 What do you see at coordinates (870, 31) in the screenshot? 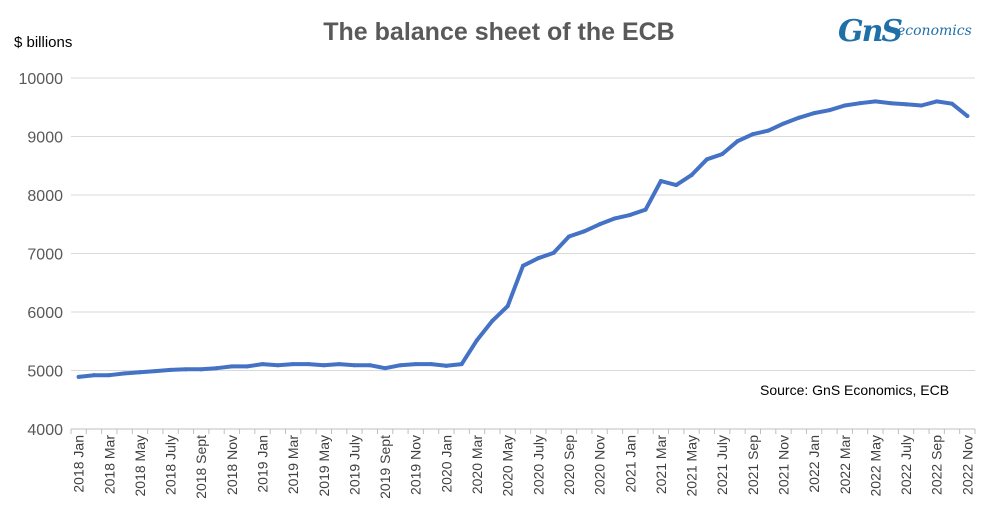
I see `logo-brand-text: GnS` at bounding box center [870, 31].